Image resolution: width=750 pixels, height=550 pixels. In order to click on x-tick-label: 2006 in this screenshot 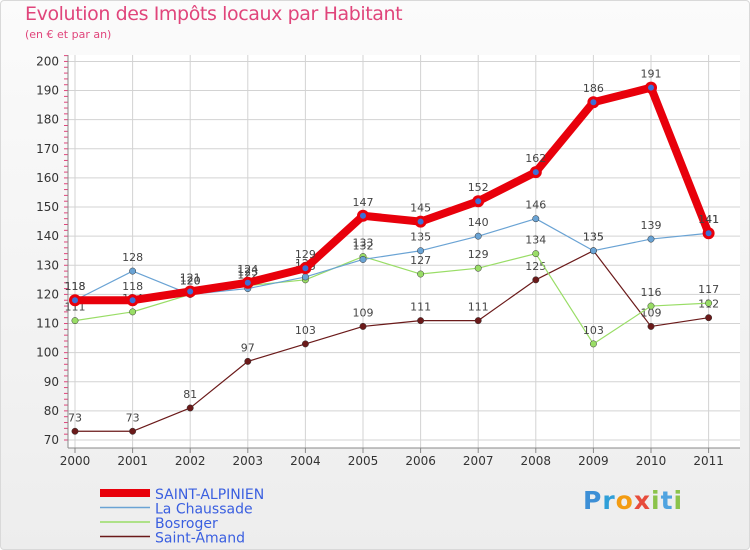, I will do `click(420, 461)`.